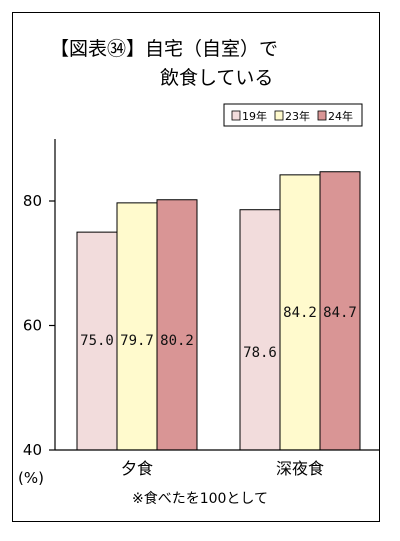  I want to click on legend-label-23: 23年, so click(297, 116).